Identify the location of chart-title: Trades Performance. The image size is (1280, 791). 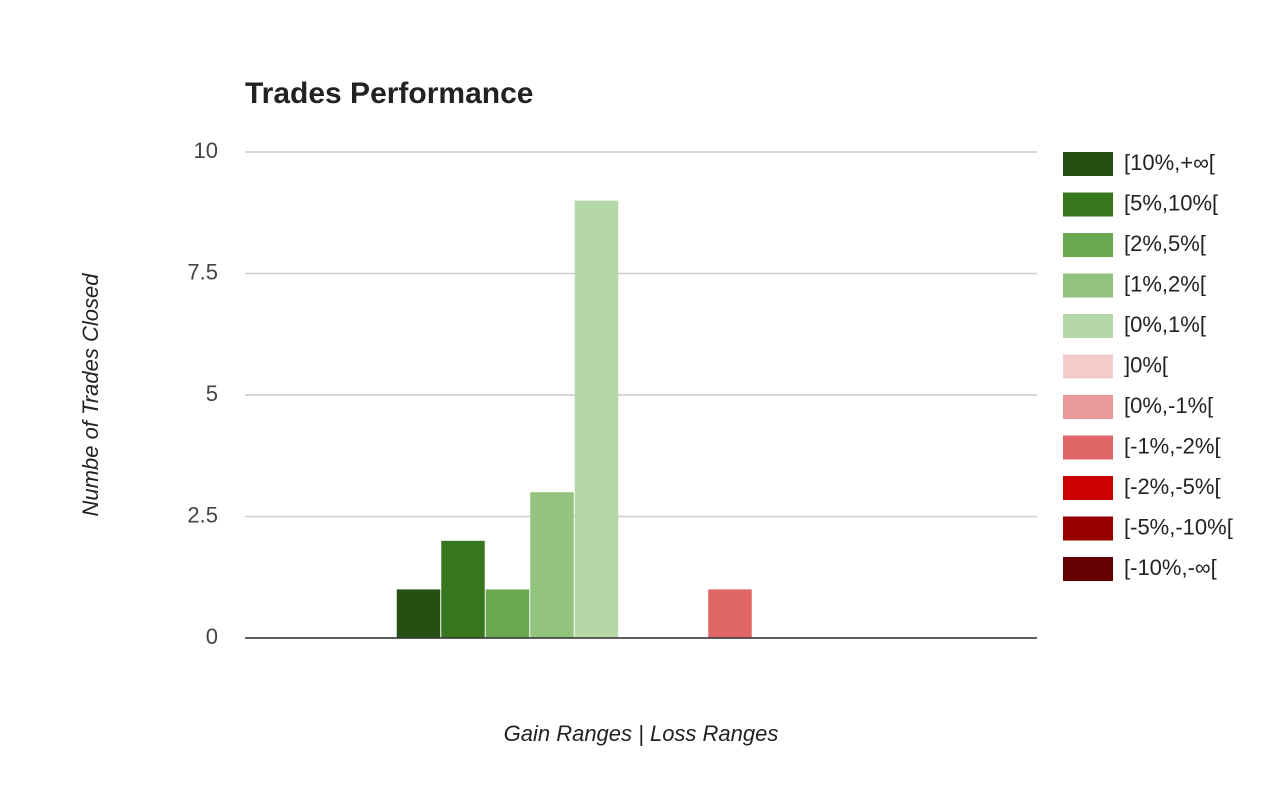
(389, 93).